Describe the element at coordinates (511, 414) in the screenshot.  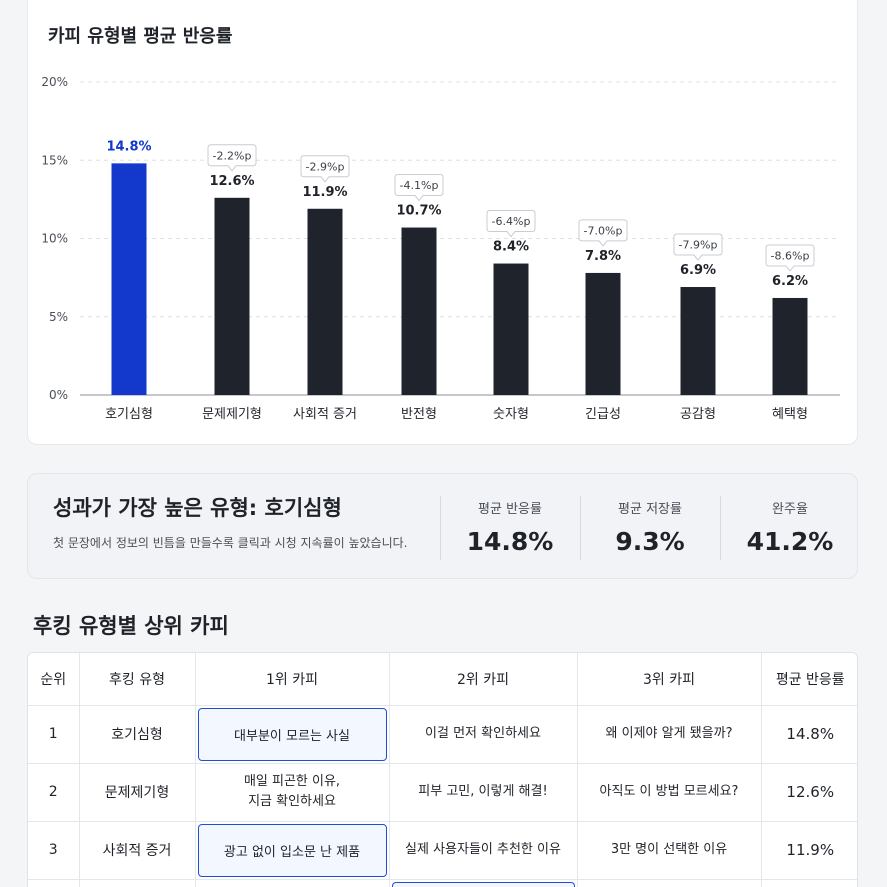
I see `x-tick-label: 숫자형` at that location.